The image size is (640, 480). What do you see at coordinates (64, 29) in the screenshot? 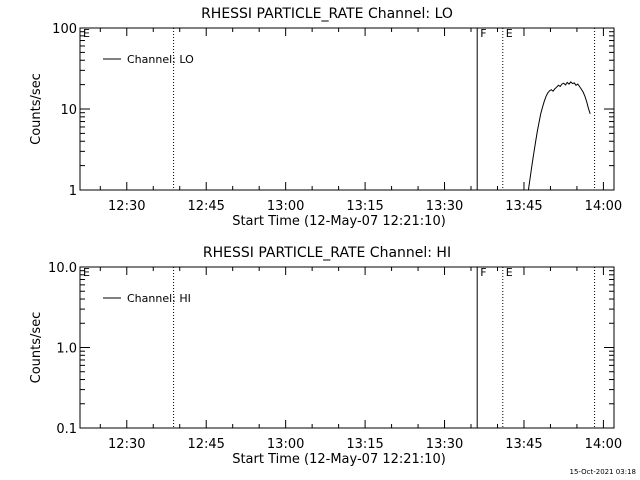
I see `y-tick-label: 100` at bounding box center [64, 29].